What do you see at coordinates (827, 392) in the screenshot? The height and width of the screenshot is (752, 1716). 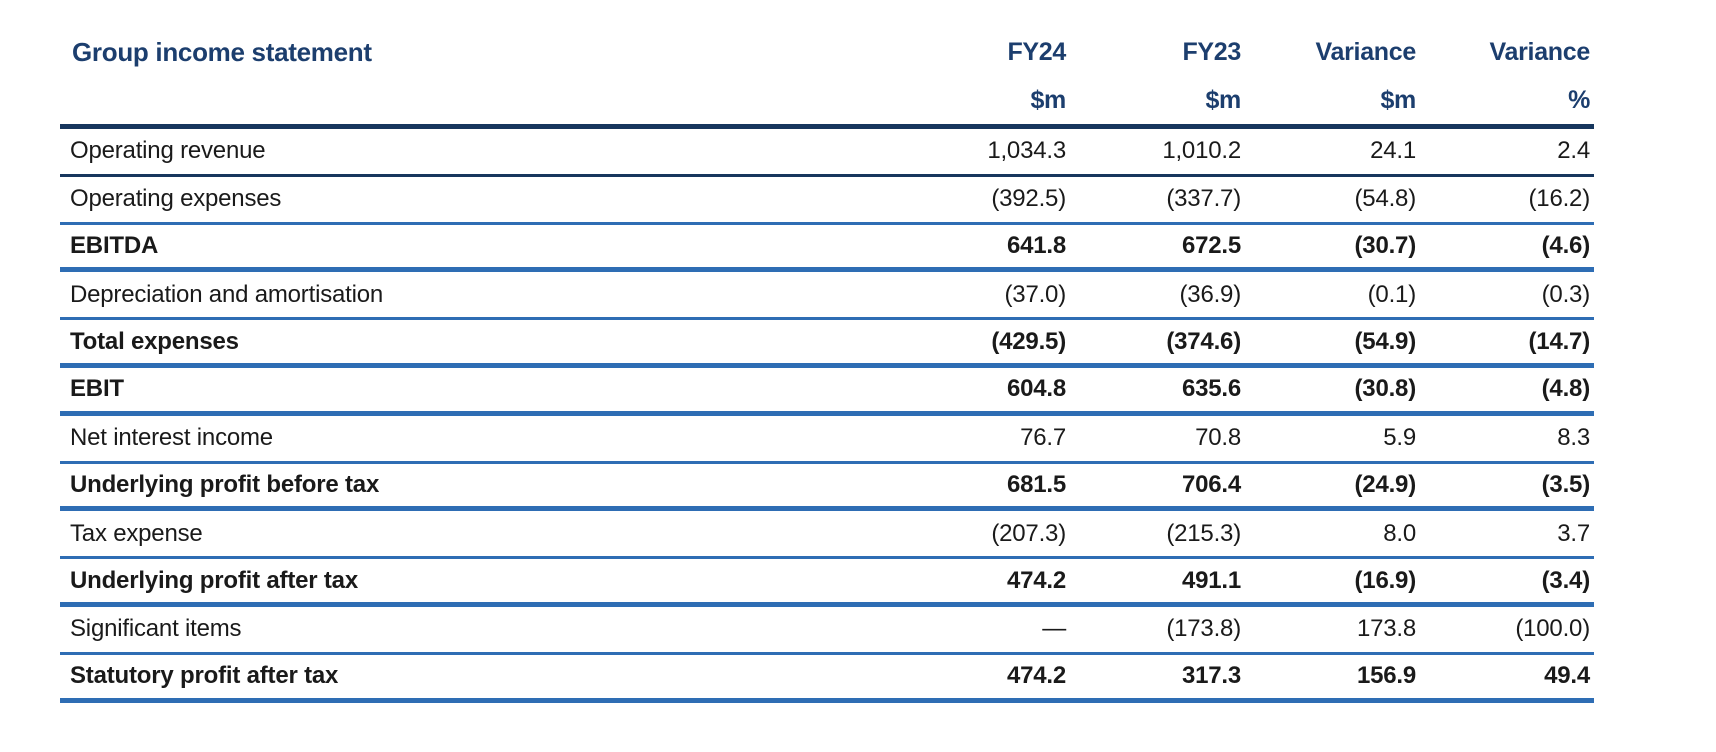 I see `table-row: EBIT 604.8 635.6 (30.8) (4.8)` at bounding box center [827, 392].